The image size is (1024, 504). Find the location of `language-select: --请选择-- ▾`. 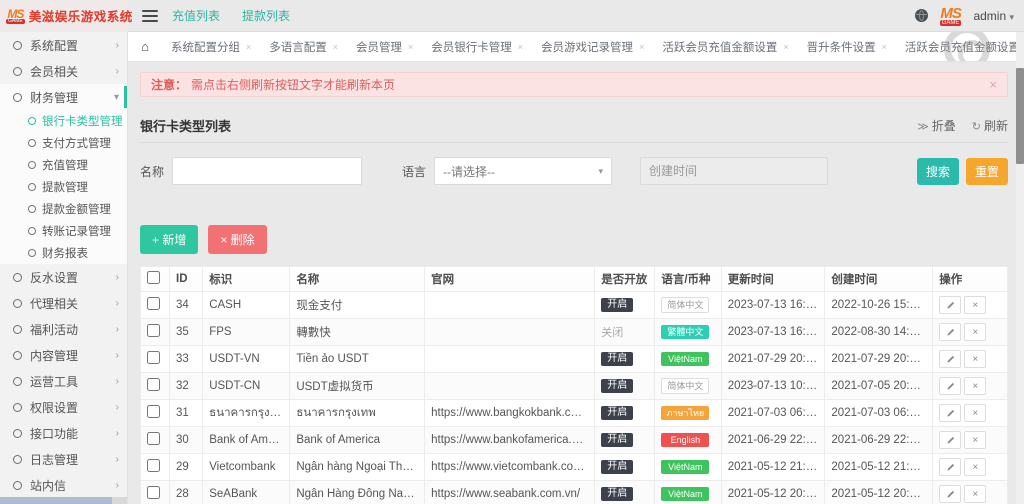

language-select: --请选择-- ▾ is located at coordinates (523, 171).